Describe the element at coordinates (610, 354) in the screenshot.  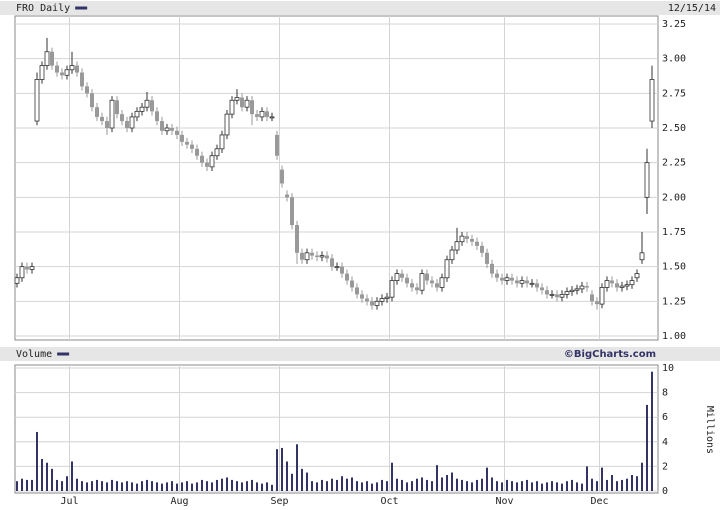
I see `source: ©BigCharts.com` at that location.